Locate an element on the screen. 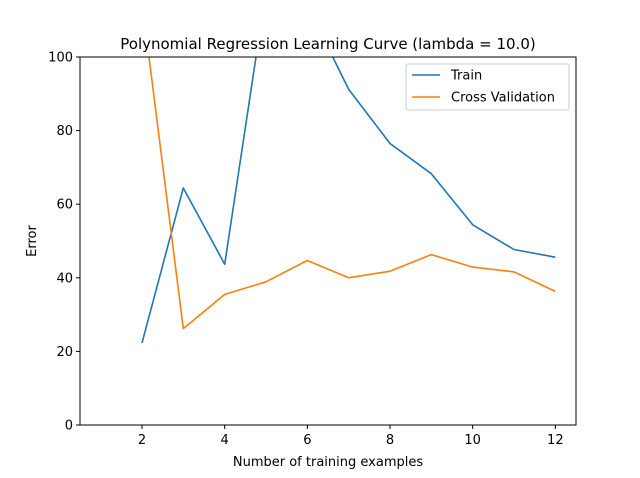 This screenshot has width=640, height=478. x-tick-label: 6 is located at coordinates (307, 440).